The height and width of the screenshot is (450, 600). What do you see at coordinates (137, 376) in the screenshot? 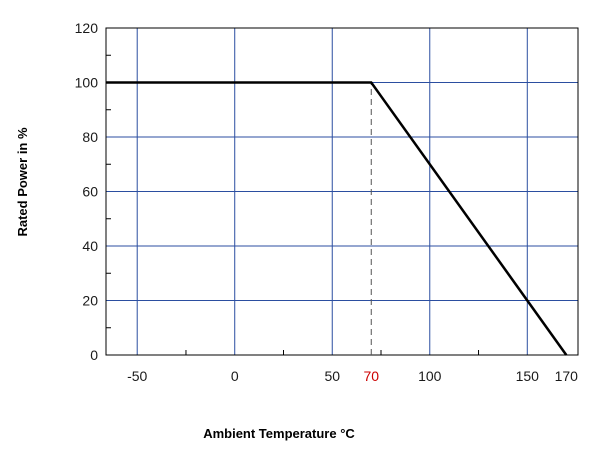
I see `x-tick-label: -50` at bounding box center [137, 376].